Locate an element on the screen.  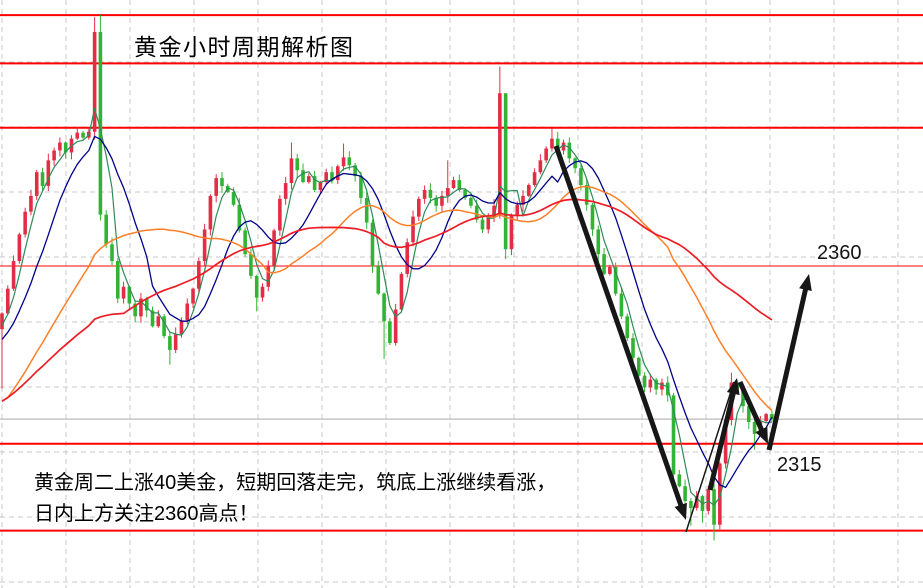
support-price-label: 2315 is located at coordinates (799, 465).